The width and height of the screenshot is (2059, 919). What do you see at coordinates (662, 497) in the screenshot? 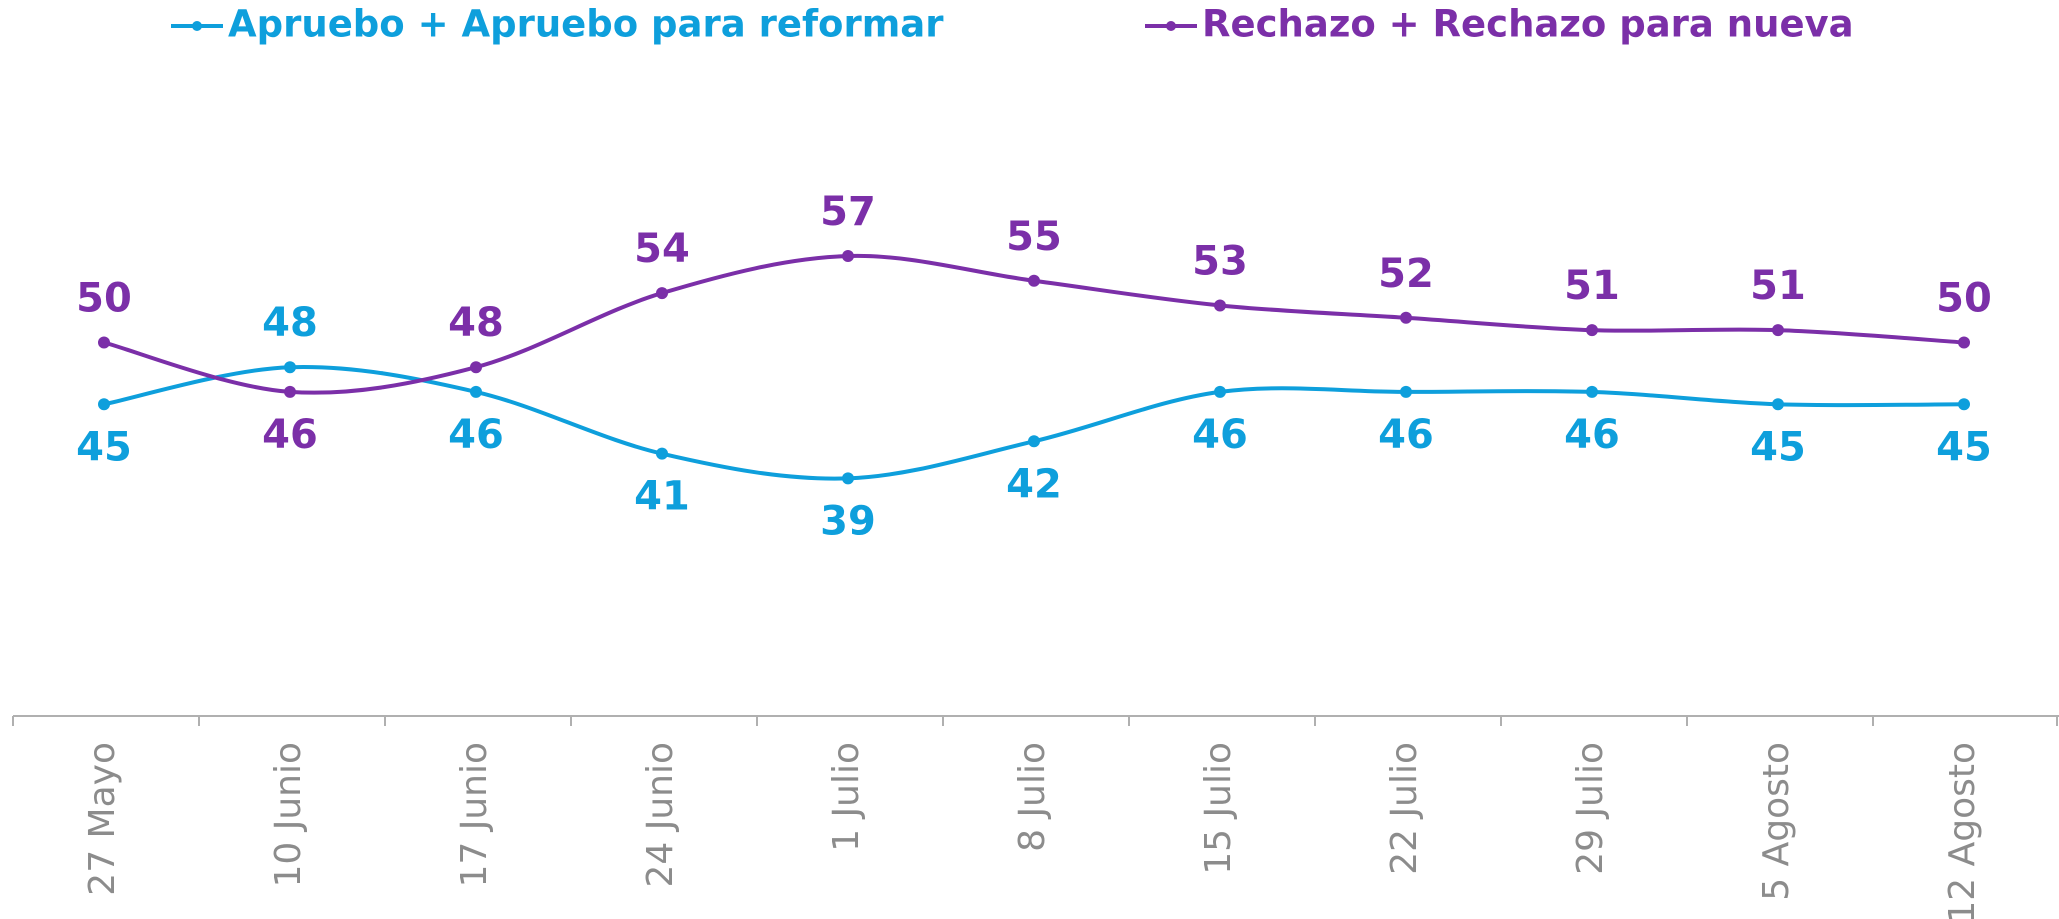
I see `data-label: 41` at bounding box center [662, 497].